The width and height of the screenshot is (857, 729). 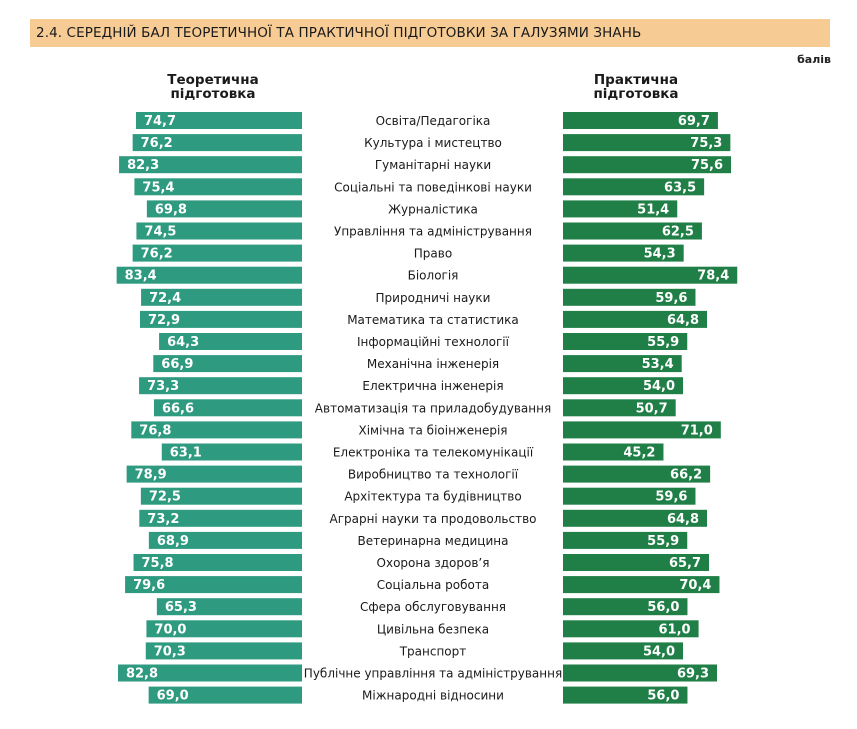 What do you see at coordinates (653, 209) in the screenshot?
I see `practice-value-label: 51,4` at bounding box center [653, 209].